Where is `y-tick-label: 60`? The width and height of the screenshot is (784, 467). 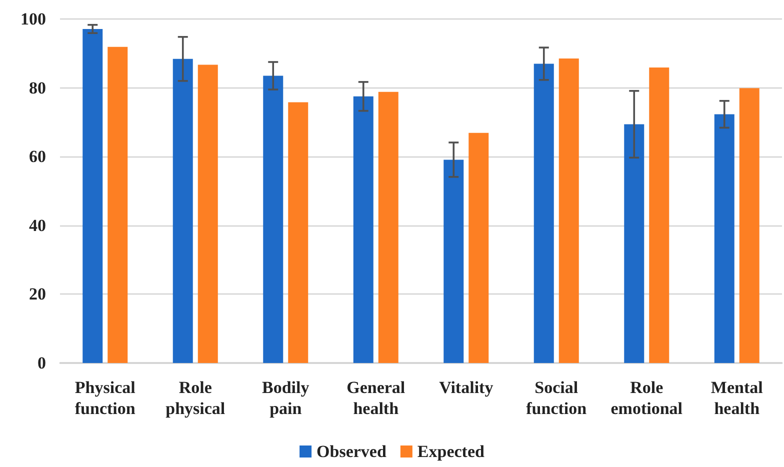
y-tick-label: 60 is located at coordinates (37, 156).